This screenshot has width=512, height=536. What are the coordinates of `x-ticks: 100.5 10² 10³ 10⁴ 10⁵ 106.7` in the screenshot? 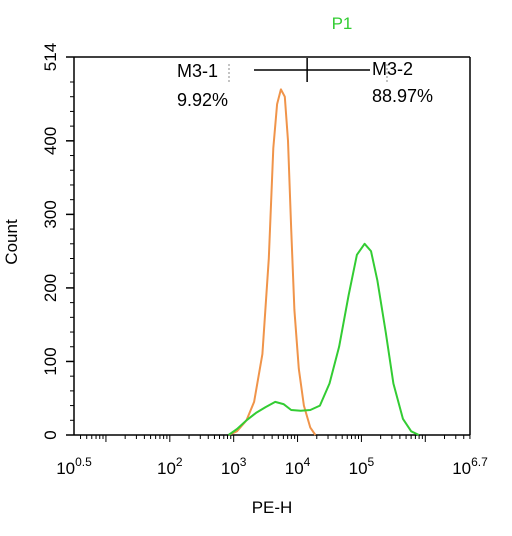 It's located at (272, 466).